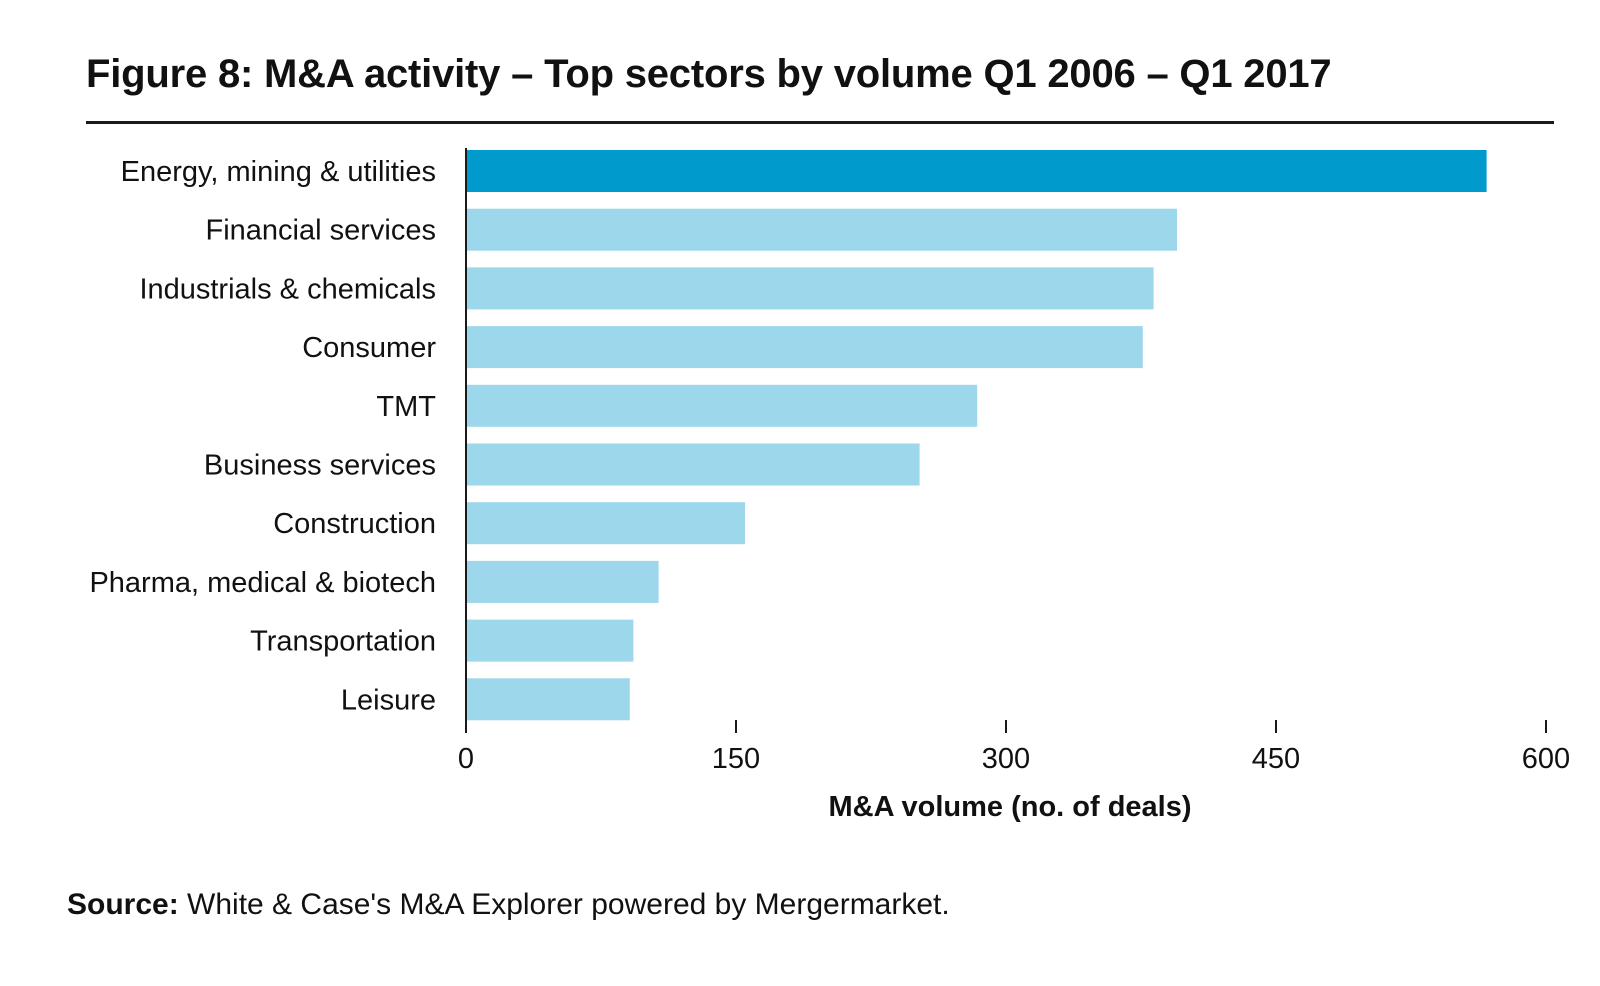 This screenshot has width=1600, height=986. I want to click on title-rule, so click(820, 122).